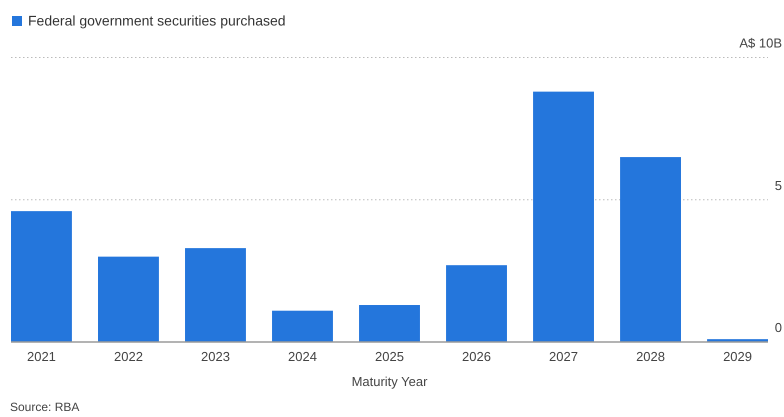 Image resolution: width=784 pixels, height=417 pixels. Describe the element at coordinates (128, 356) in the screenshot. I see `x-tick-label: 2022` at that location.